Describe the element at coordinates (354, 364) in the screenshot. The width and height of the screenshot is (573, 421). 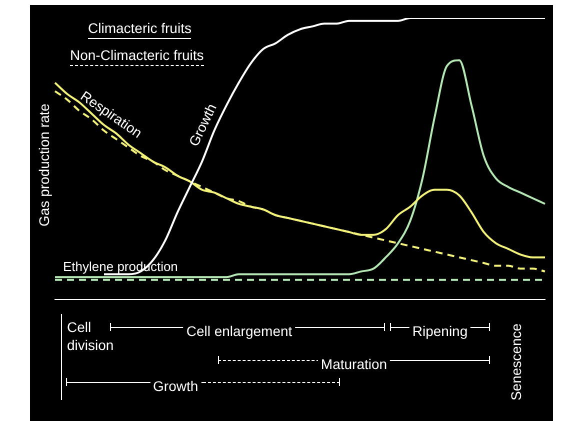
I see `text: Maturation` at that location.